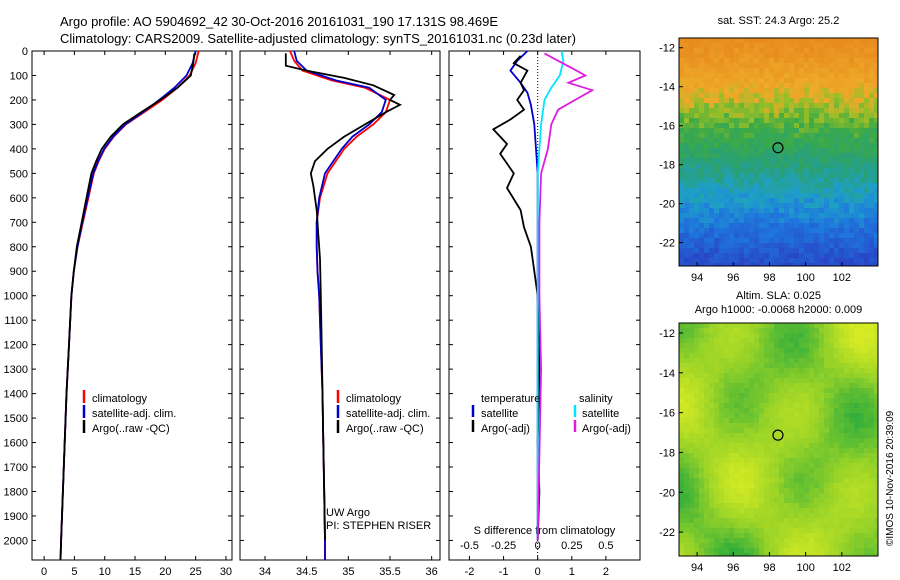 The image size is (900, 580). I want to click on y-tick-label: 900, so click(19, 272).